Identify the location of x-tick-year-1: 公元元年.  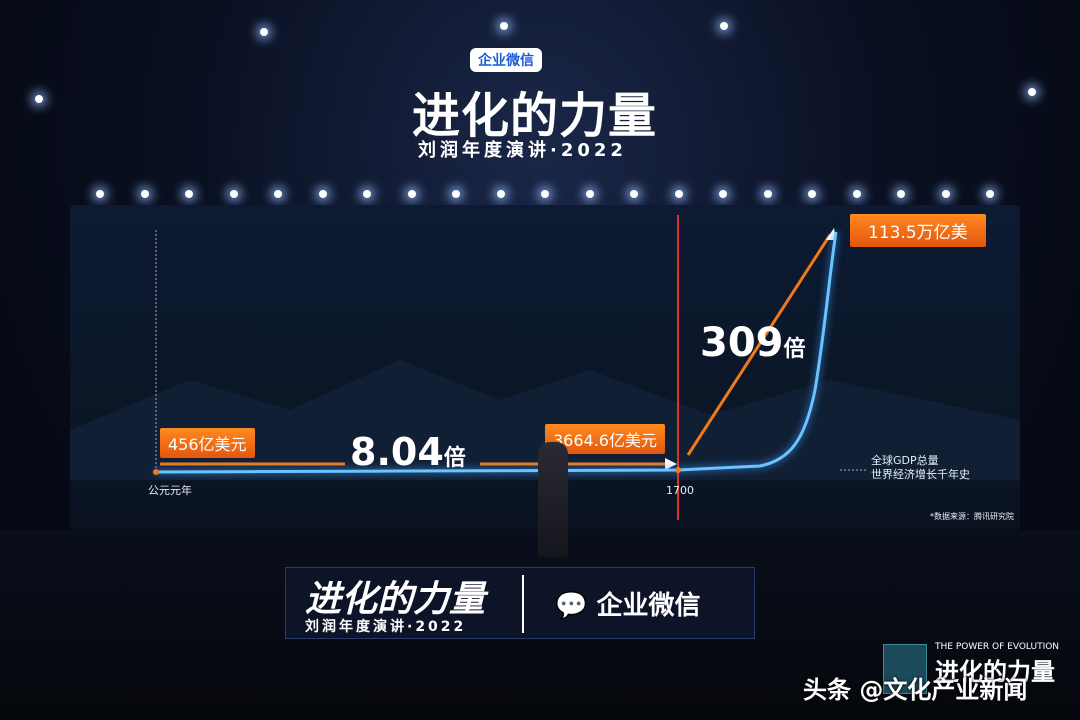
(170, 490).